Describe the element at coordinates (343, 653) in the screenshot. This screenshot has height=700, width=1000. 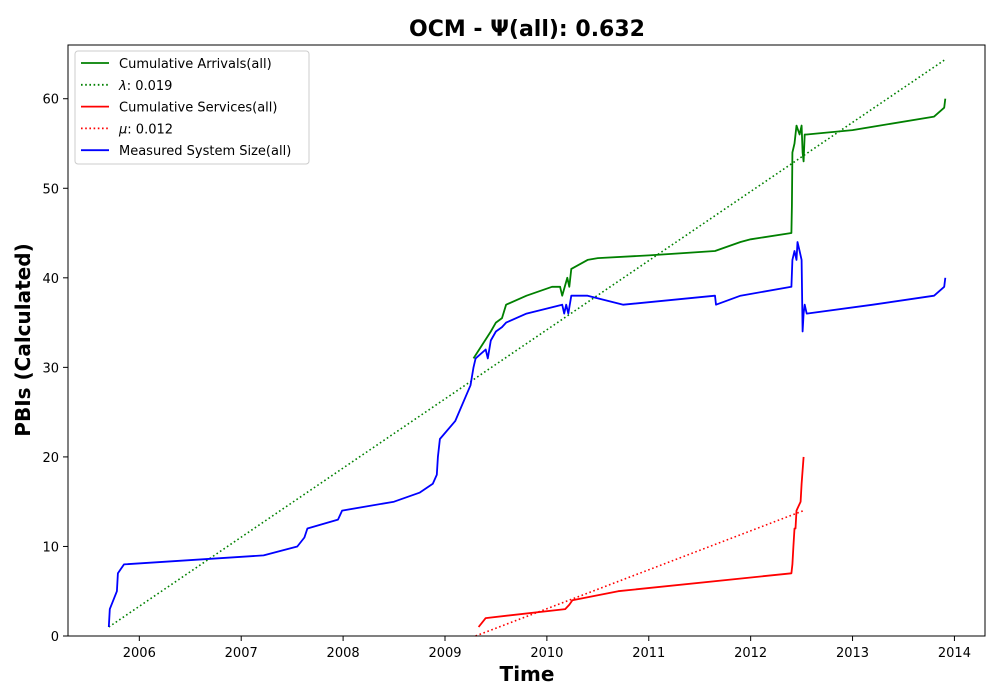
I see `x-tick-label: 2008` at that location.